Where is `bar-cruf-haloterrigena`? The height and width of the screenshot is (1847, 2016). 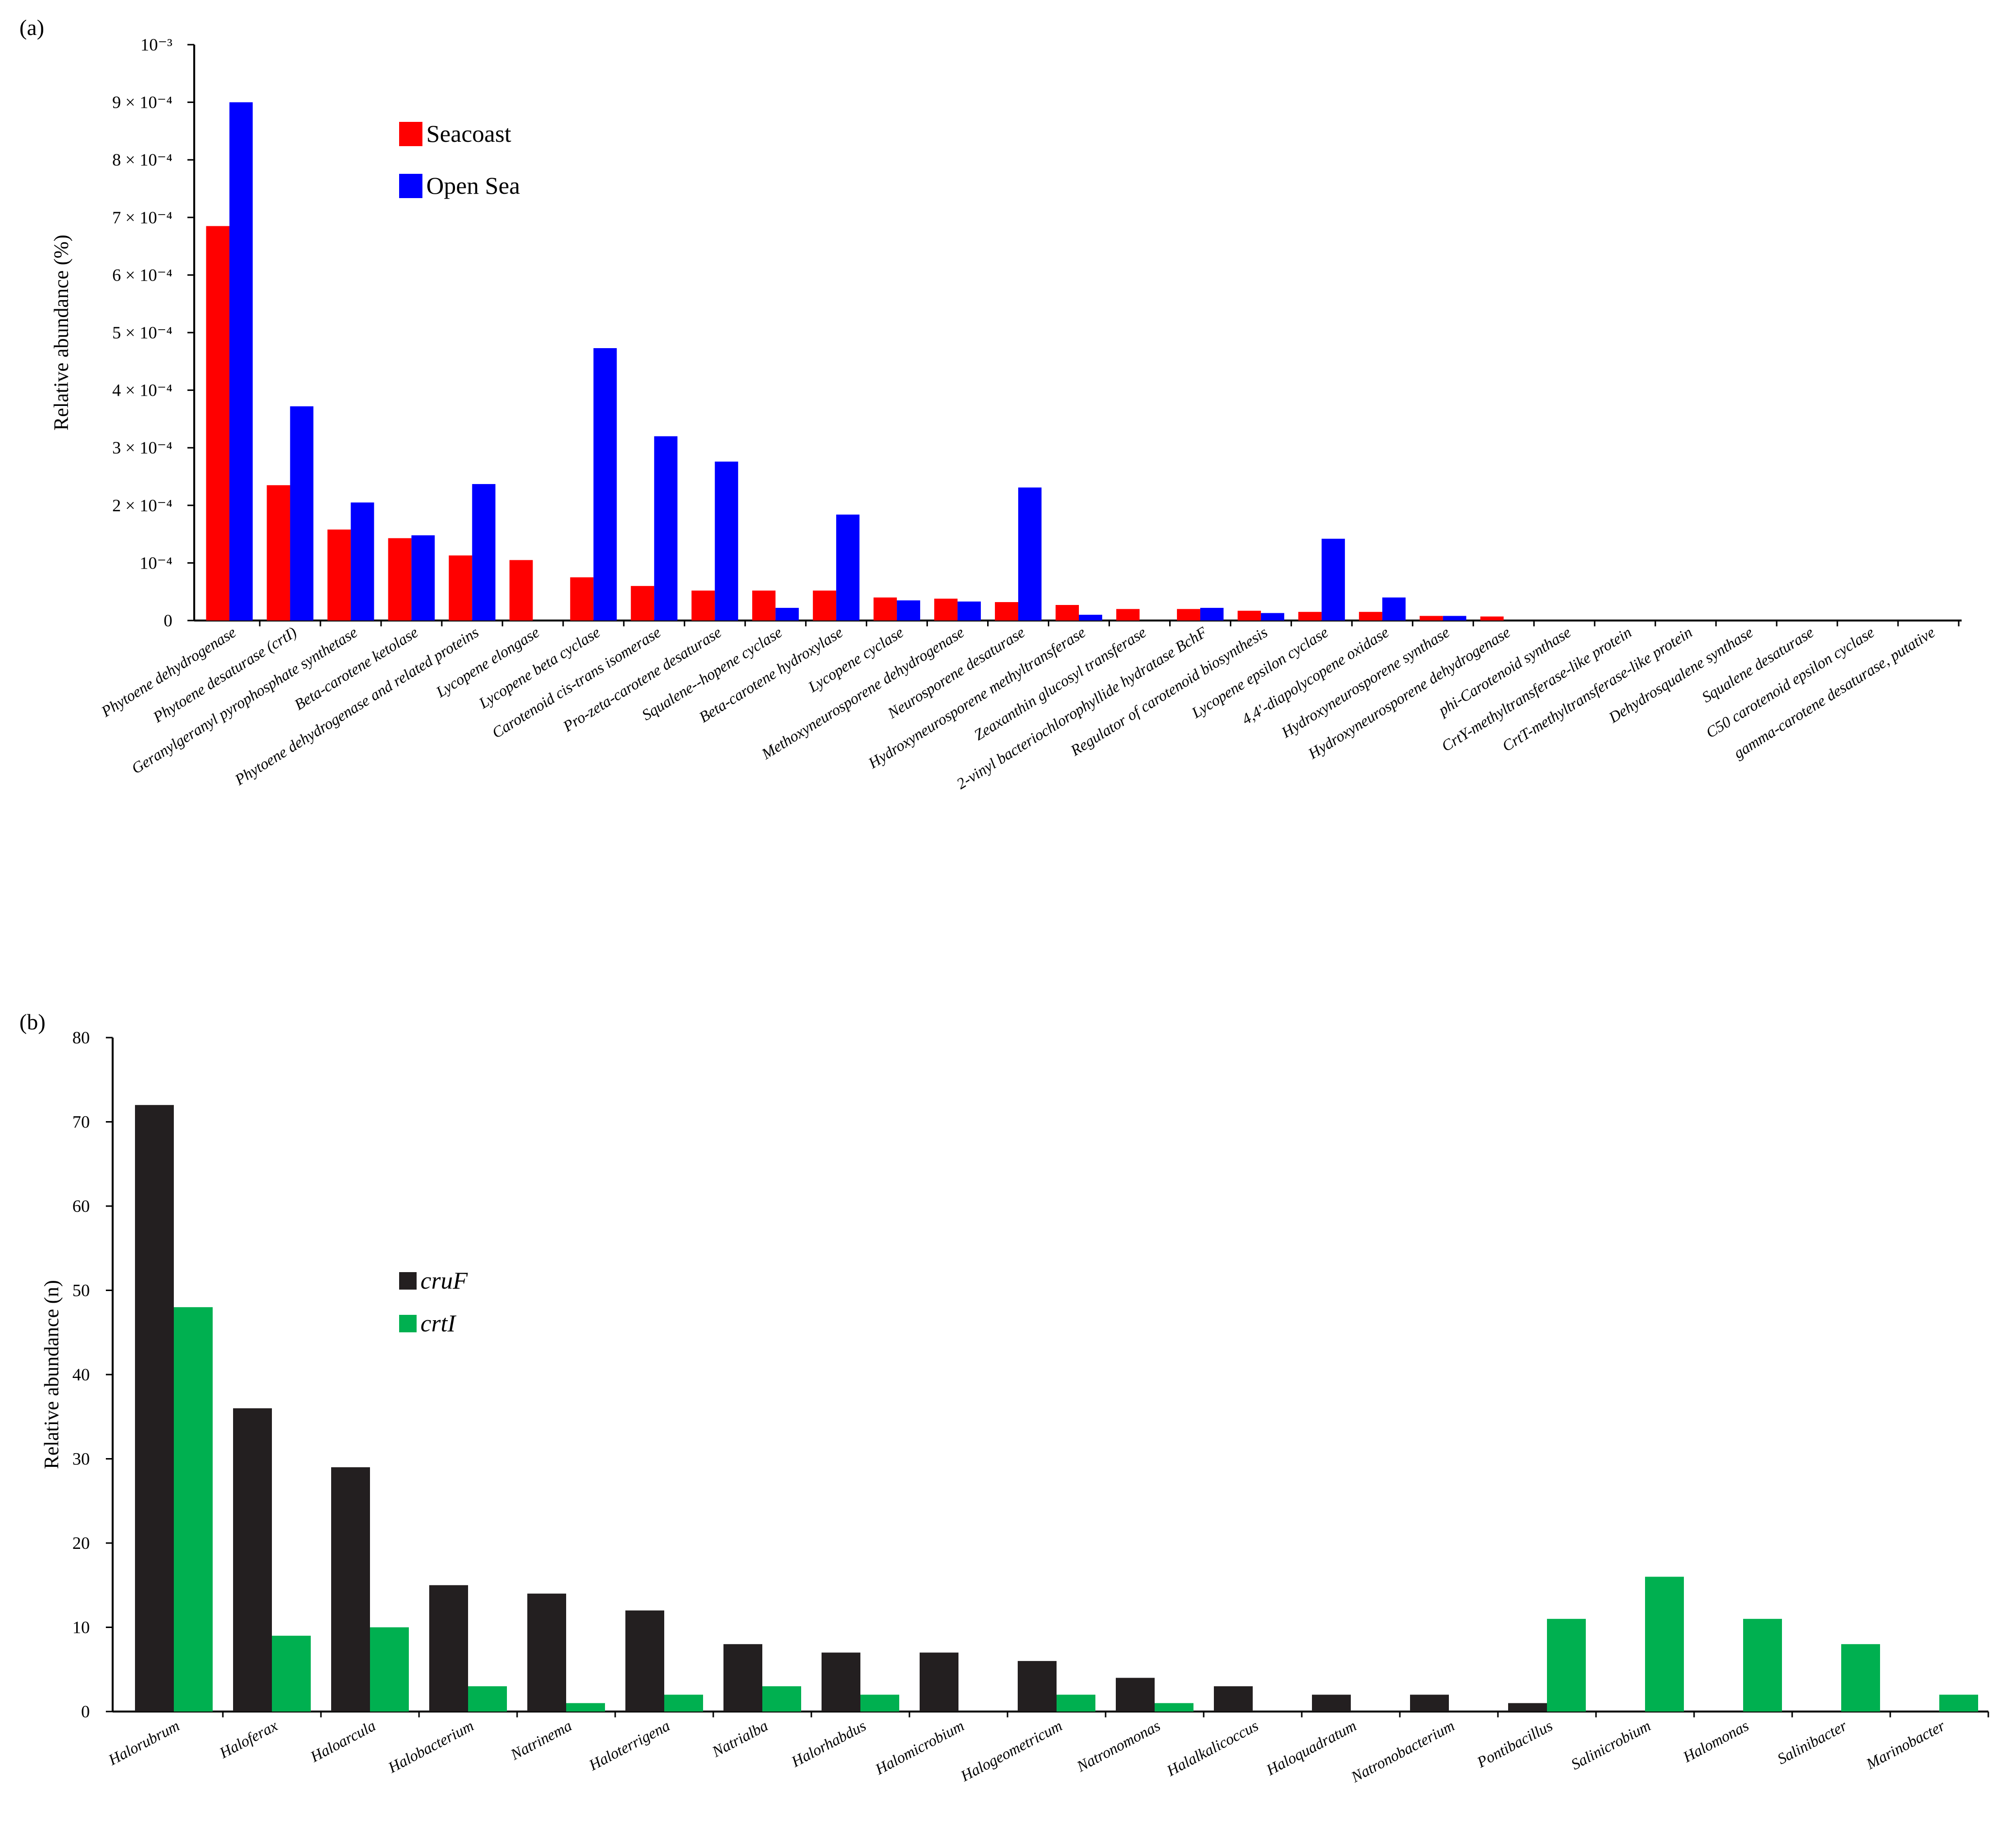 bar-cruf-haloterrigena is located at coordinates (644, 1661).